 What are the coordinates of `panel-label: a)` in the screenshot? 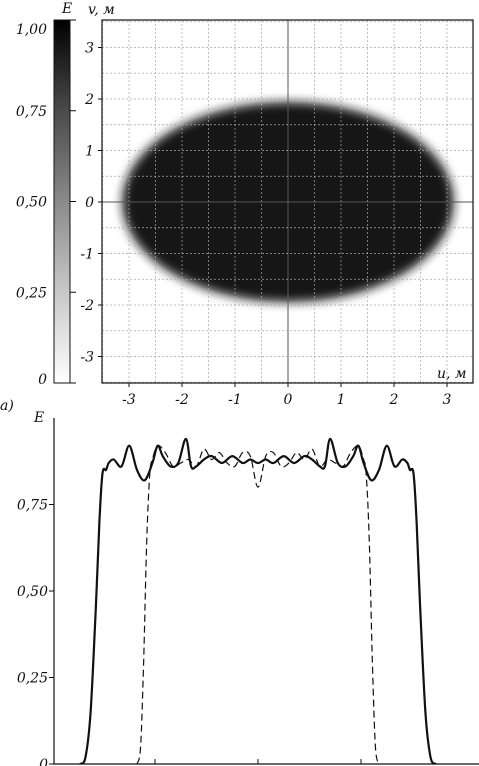 It's located at (7, 406).